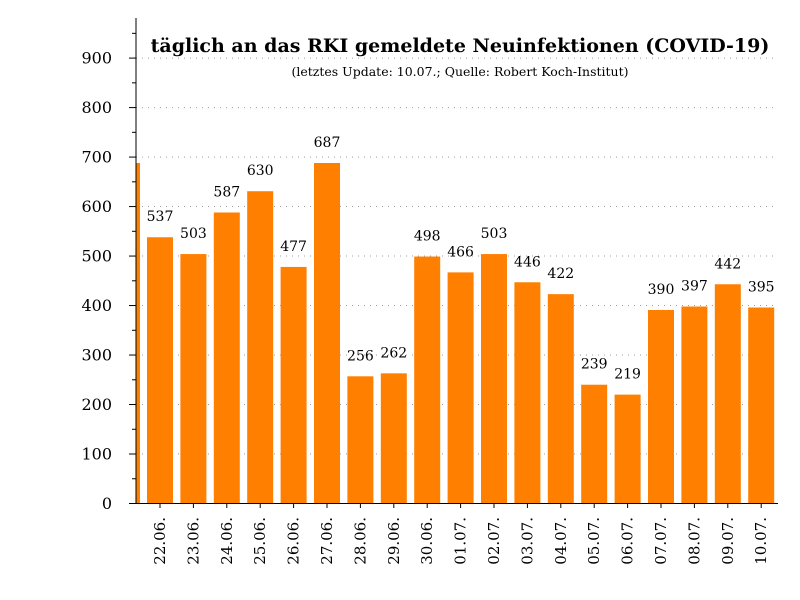 The image size is (800, 600). What do you see at coordinates (761, 288) in the screenshot?
I see `data-label: 395` at bounding box center [761, 288].